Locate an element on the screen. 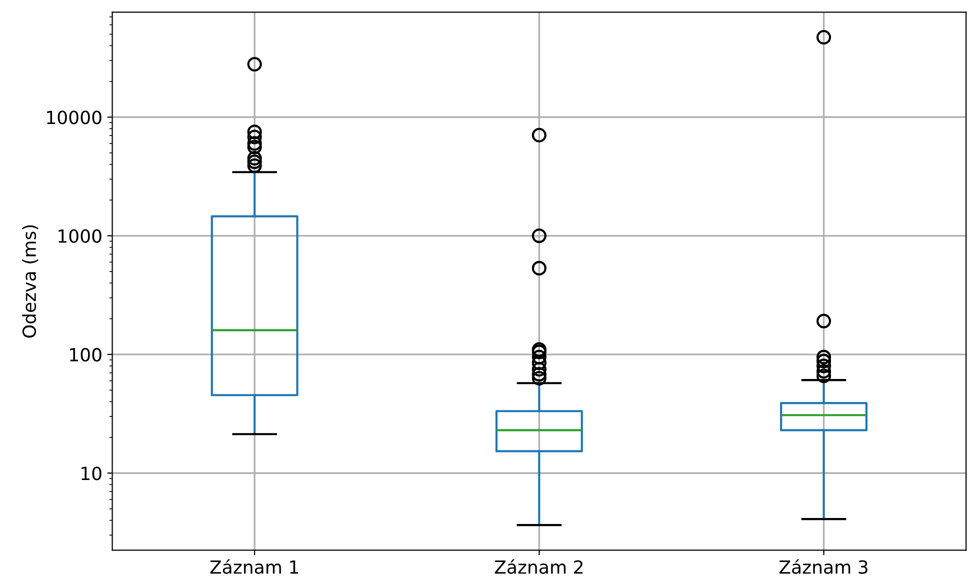 This screenshot has width=968, height=581. x-tick-label: Záznam 3 is located at coordinates (823, 566).